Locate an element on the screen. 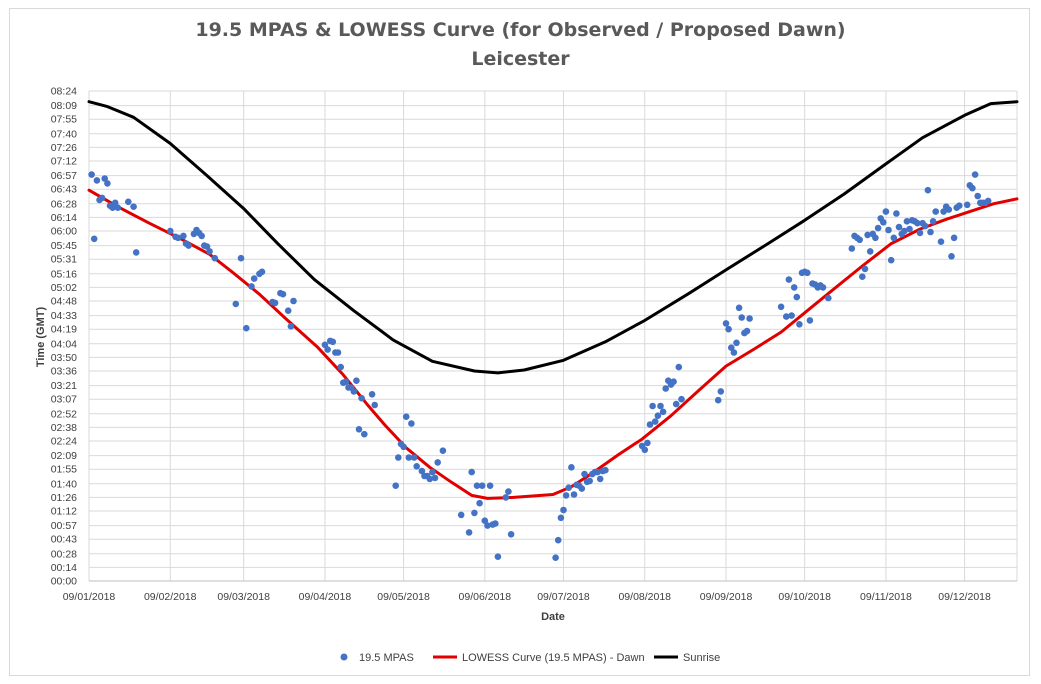 The width and height of the screenshot is (1041, 684). x-tick-label: 09/11/2018 is located at coordinates (886, 597).